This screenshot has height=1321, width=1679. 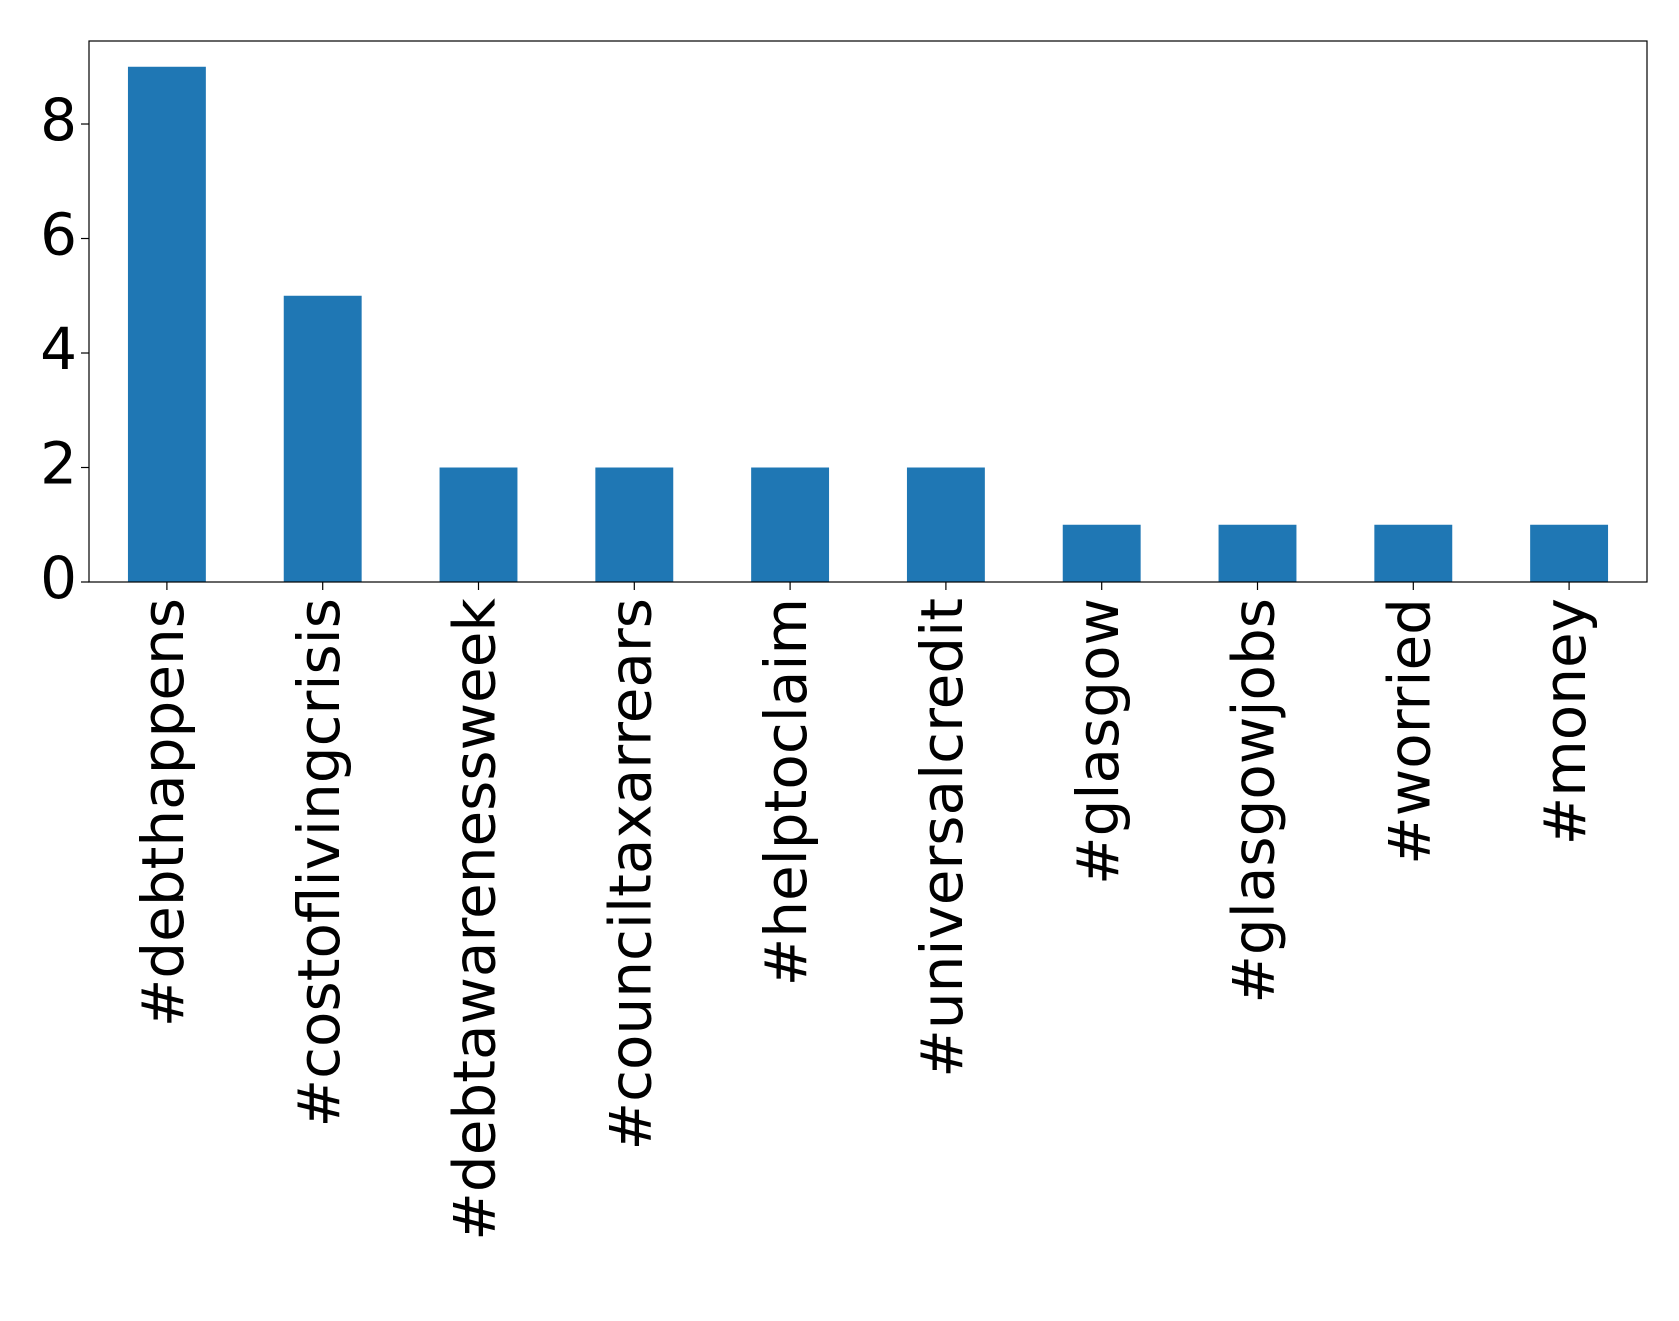 I want to click on y-tick-label: 8, so click(x=58, y=120).